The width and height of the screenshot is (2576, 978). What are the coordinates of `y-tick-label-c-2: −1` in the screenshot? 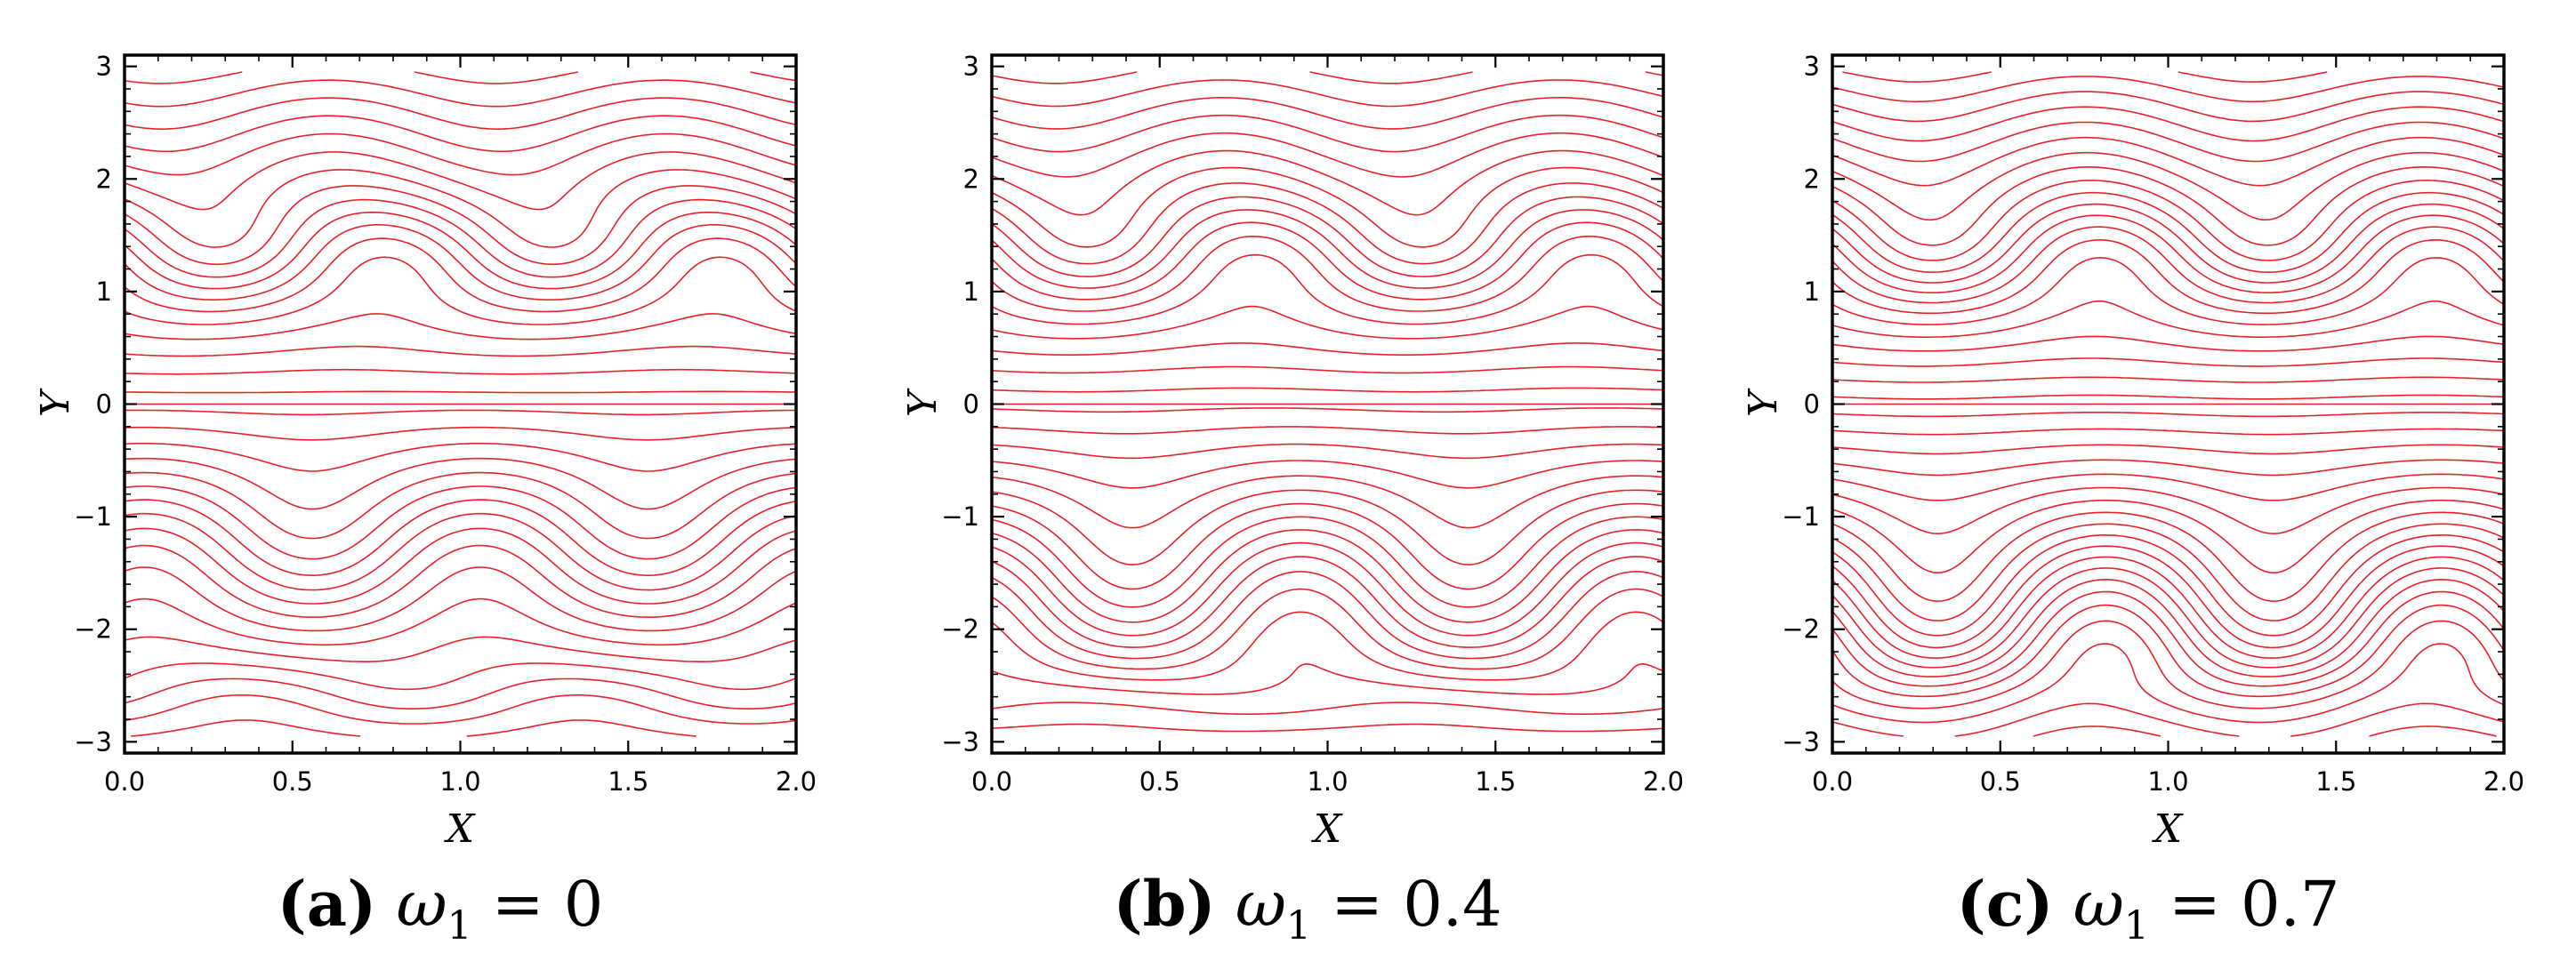 It's located at (1801, 516).